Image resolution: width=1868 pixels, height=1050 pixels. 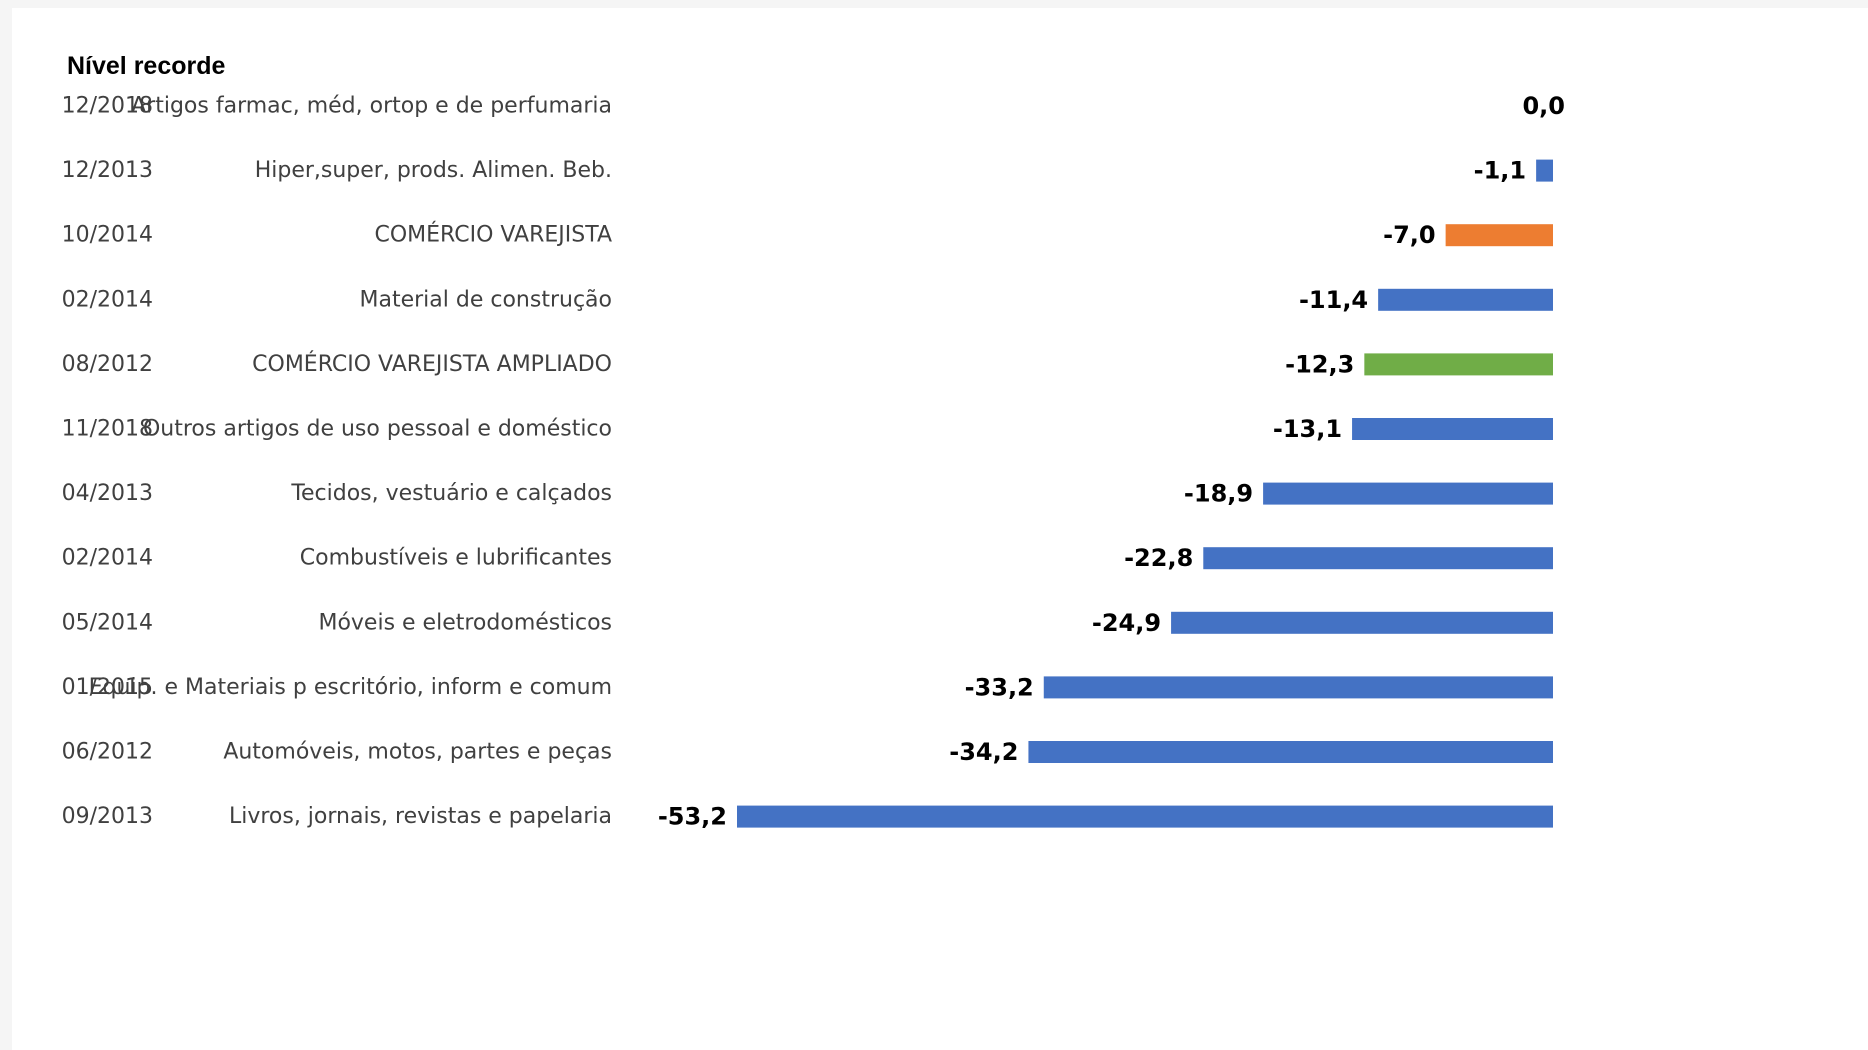 What do you see at coordinates (433, 170) in the screenshot?
I see `row-category-label: Hiper,super, prods. Alimen. Beb.` at bounding box center [433, 170].